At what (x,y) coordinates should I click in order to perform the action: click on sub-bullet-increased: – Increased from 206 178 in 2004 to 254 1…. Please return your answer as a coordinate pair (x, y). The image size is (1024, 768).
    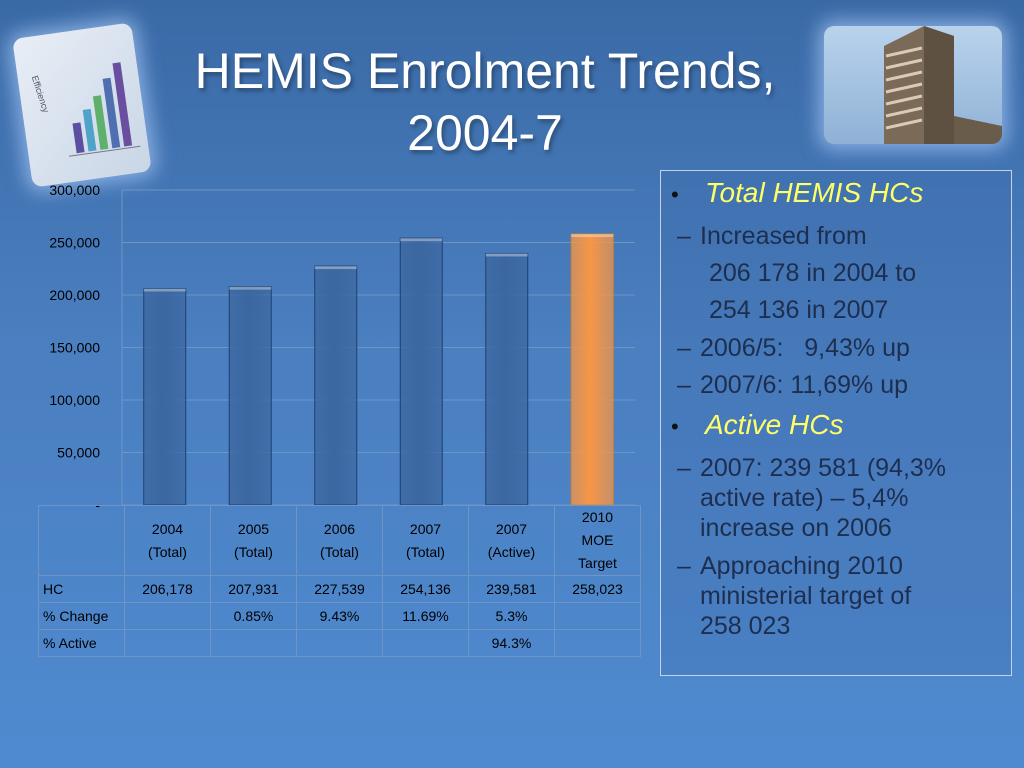
    Looking at the image, I should click on (796, 273).